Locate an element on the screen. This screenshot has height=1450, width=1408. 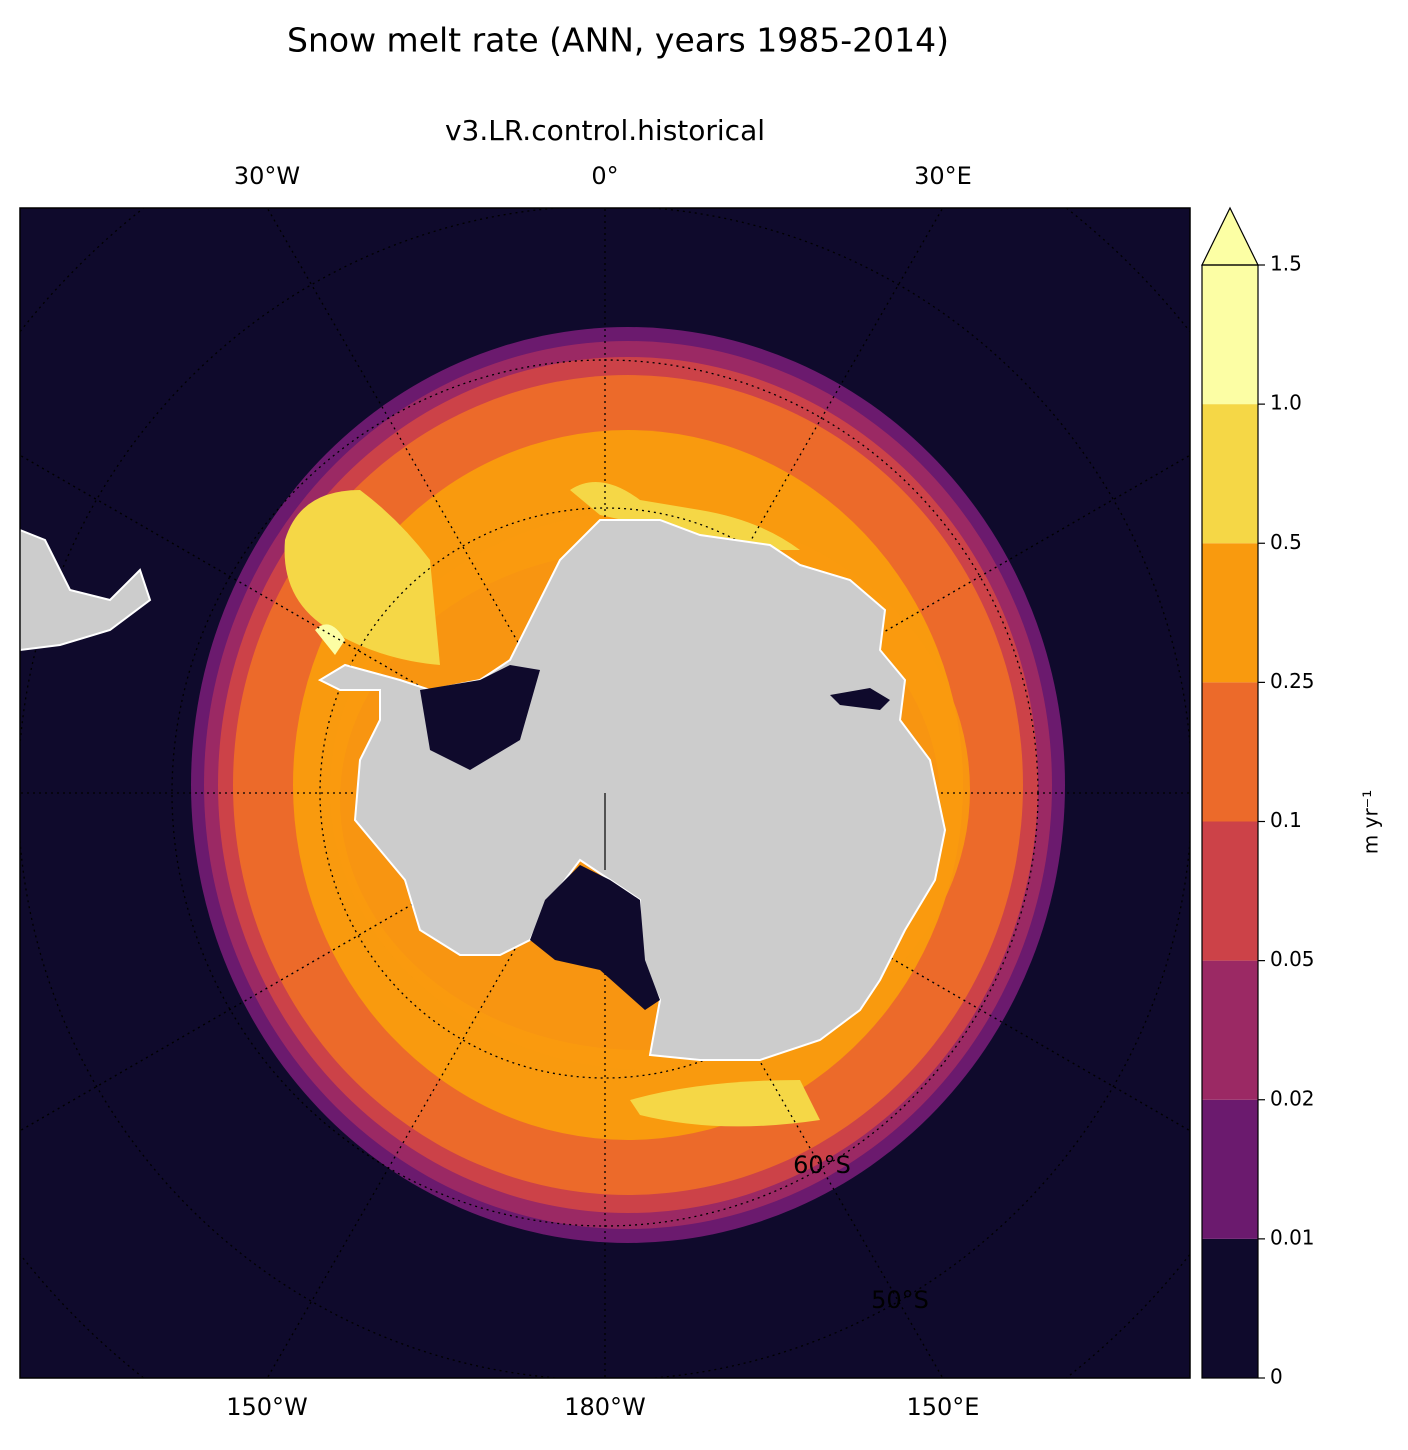
lon-label: 30°W is located at coordinates (267, 176).